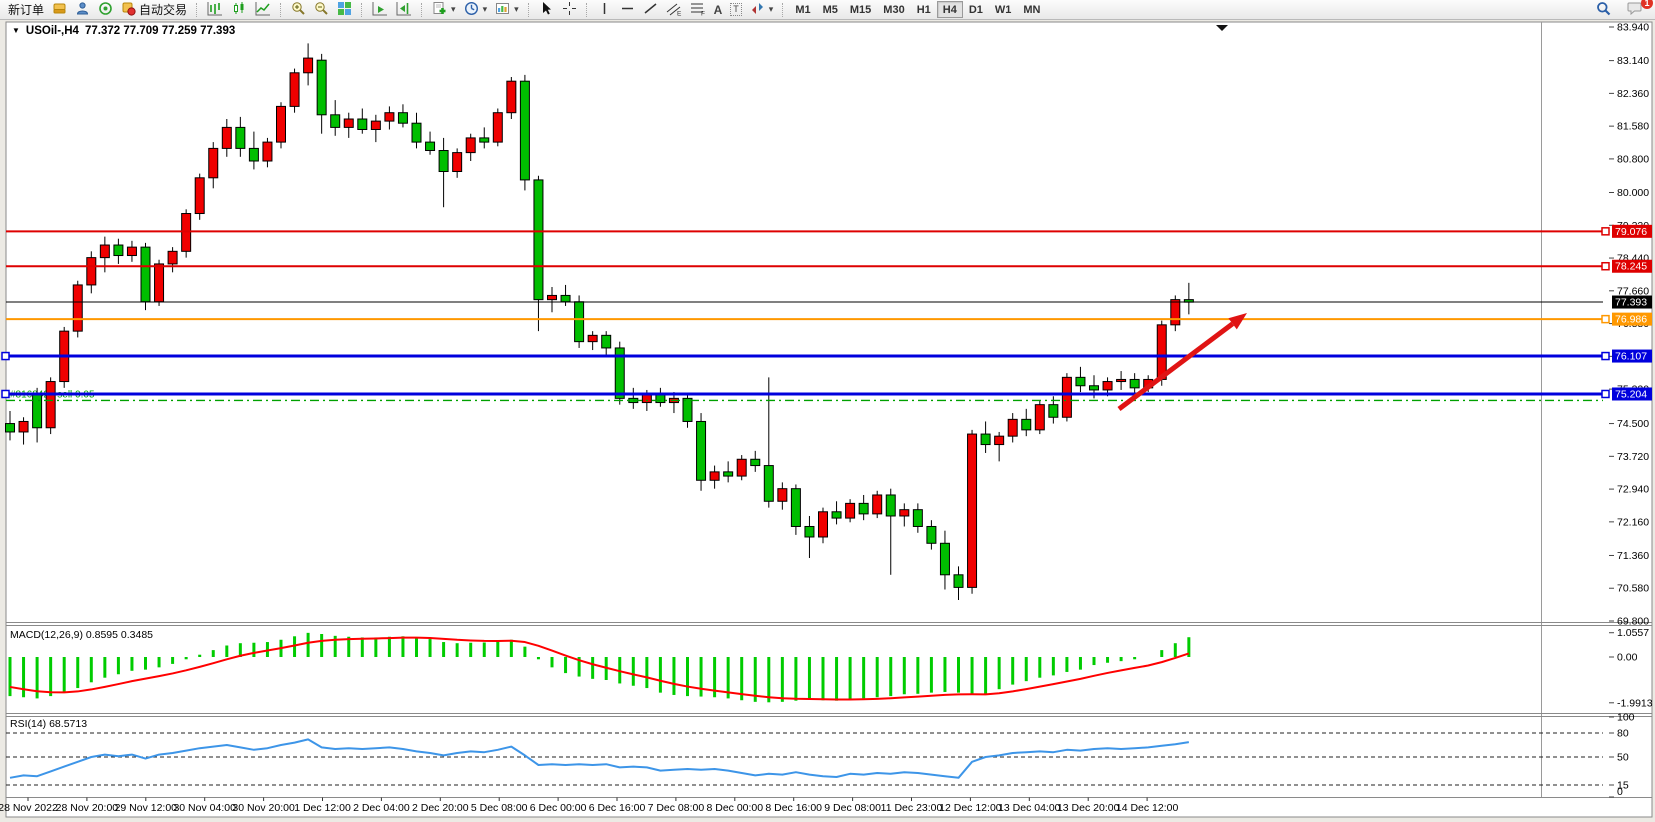 The height and width of the screenshot is (822, 1655). What do you see at coordinates (734, 808) in the screenshot?
I see `svg-text: 8 Dec 00:00` at bounding box center [734, 808].